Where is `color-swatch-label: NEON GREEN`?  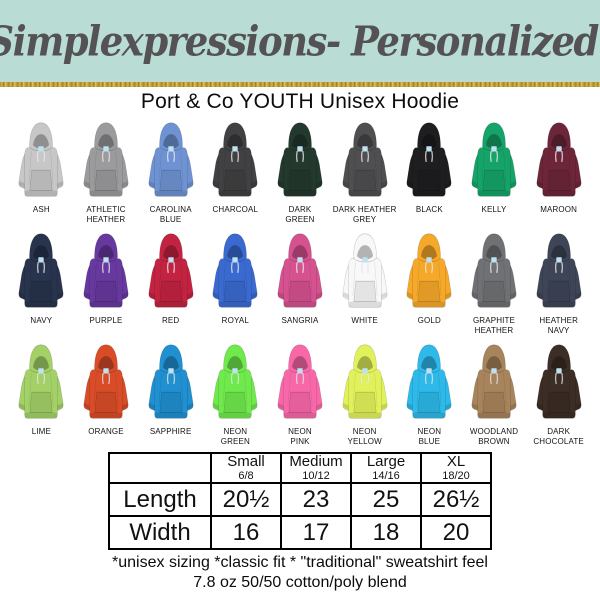 color-swatch-label: NEON GREEN is located at coordinates (235, 436).